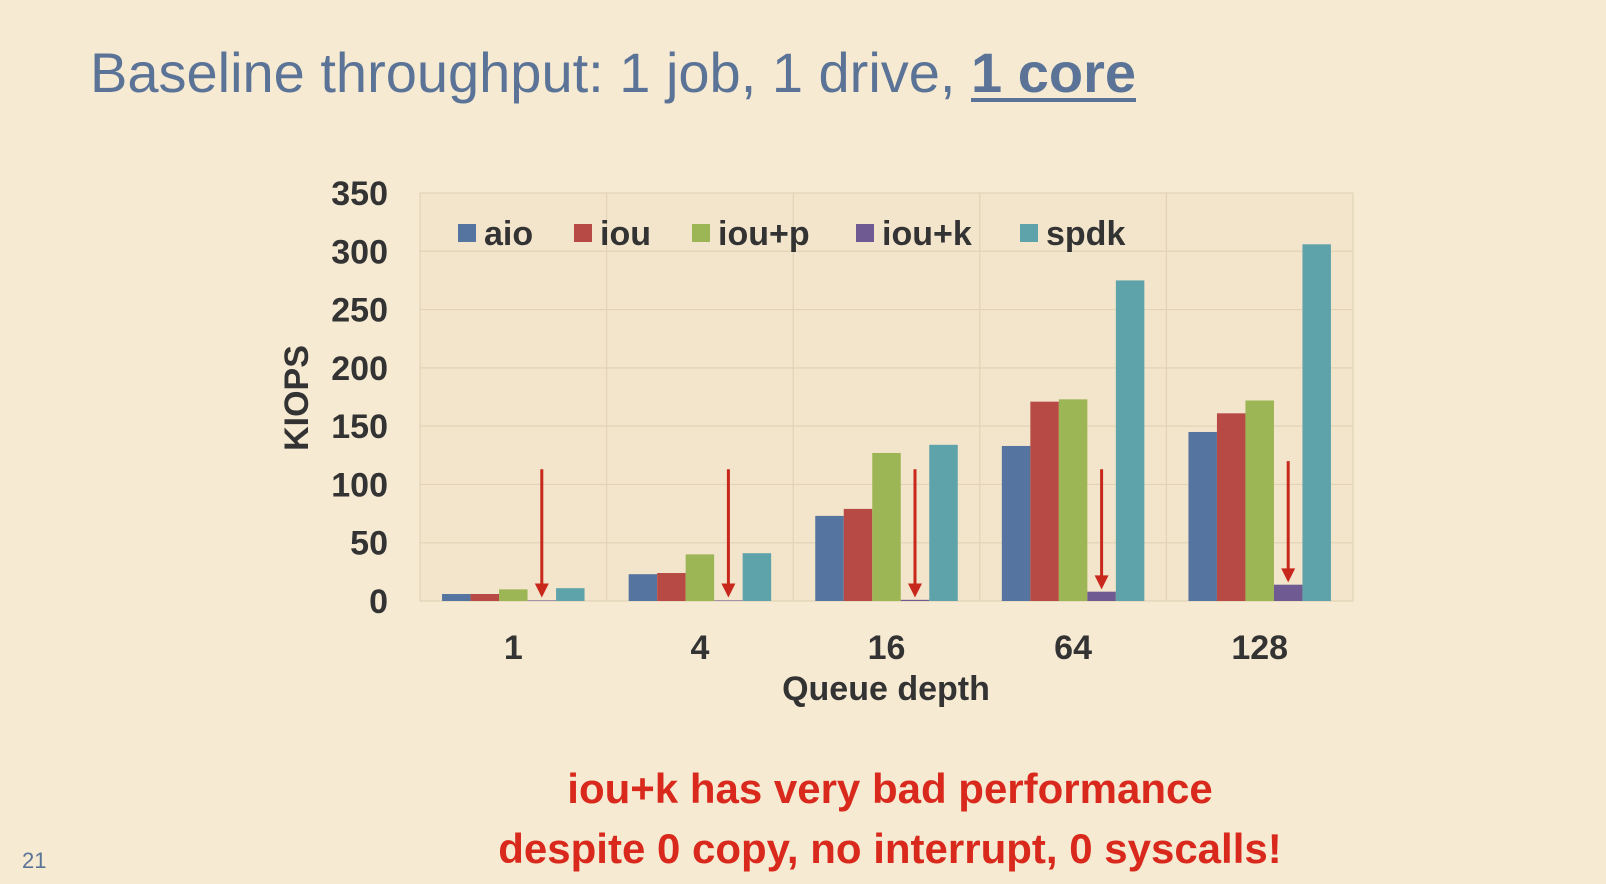 The image size is (1606, 884). I want to click on y-tick-label: 350, so click(359, 194).